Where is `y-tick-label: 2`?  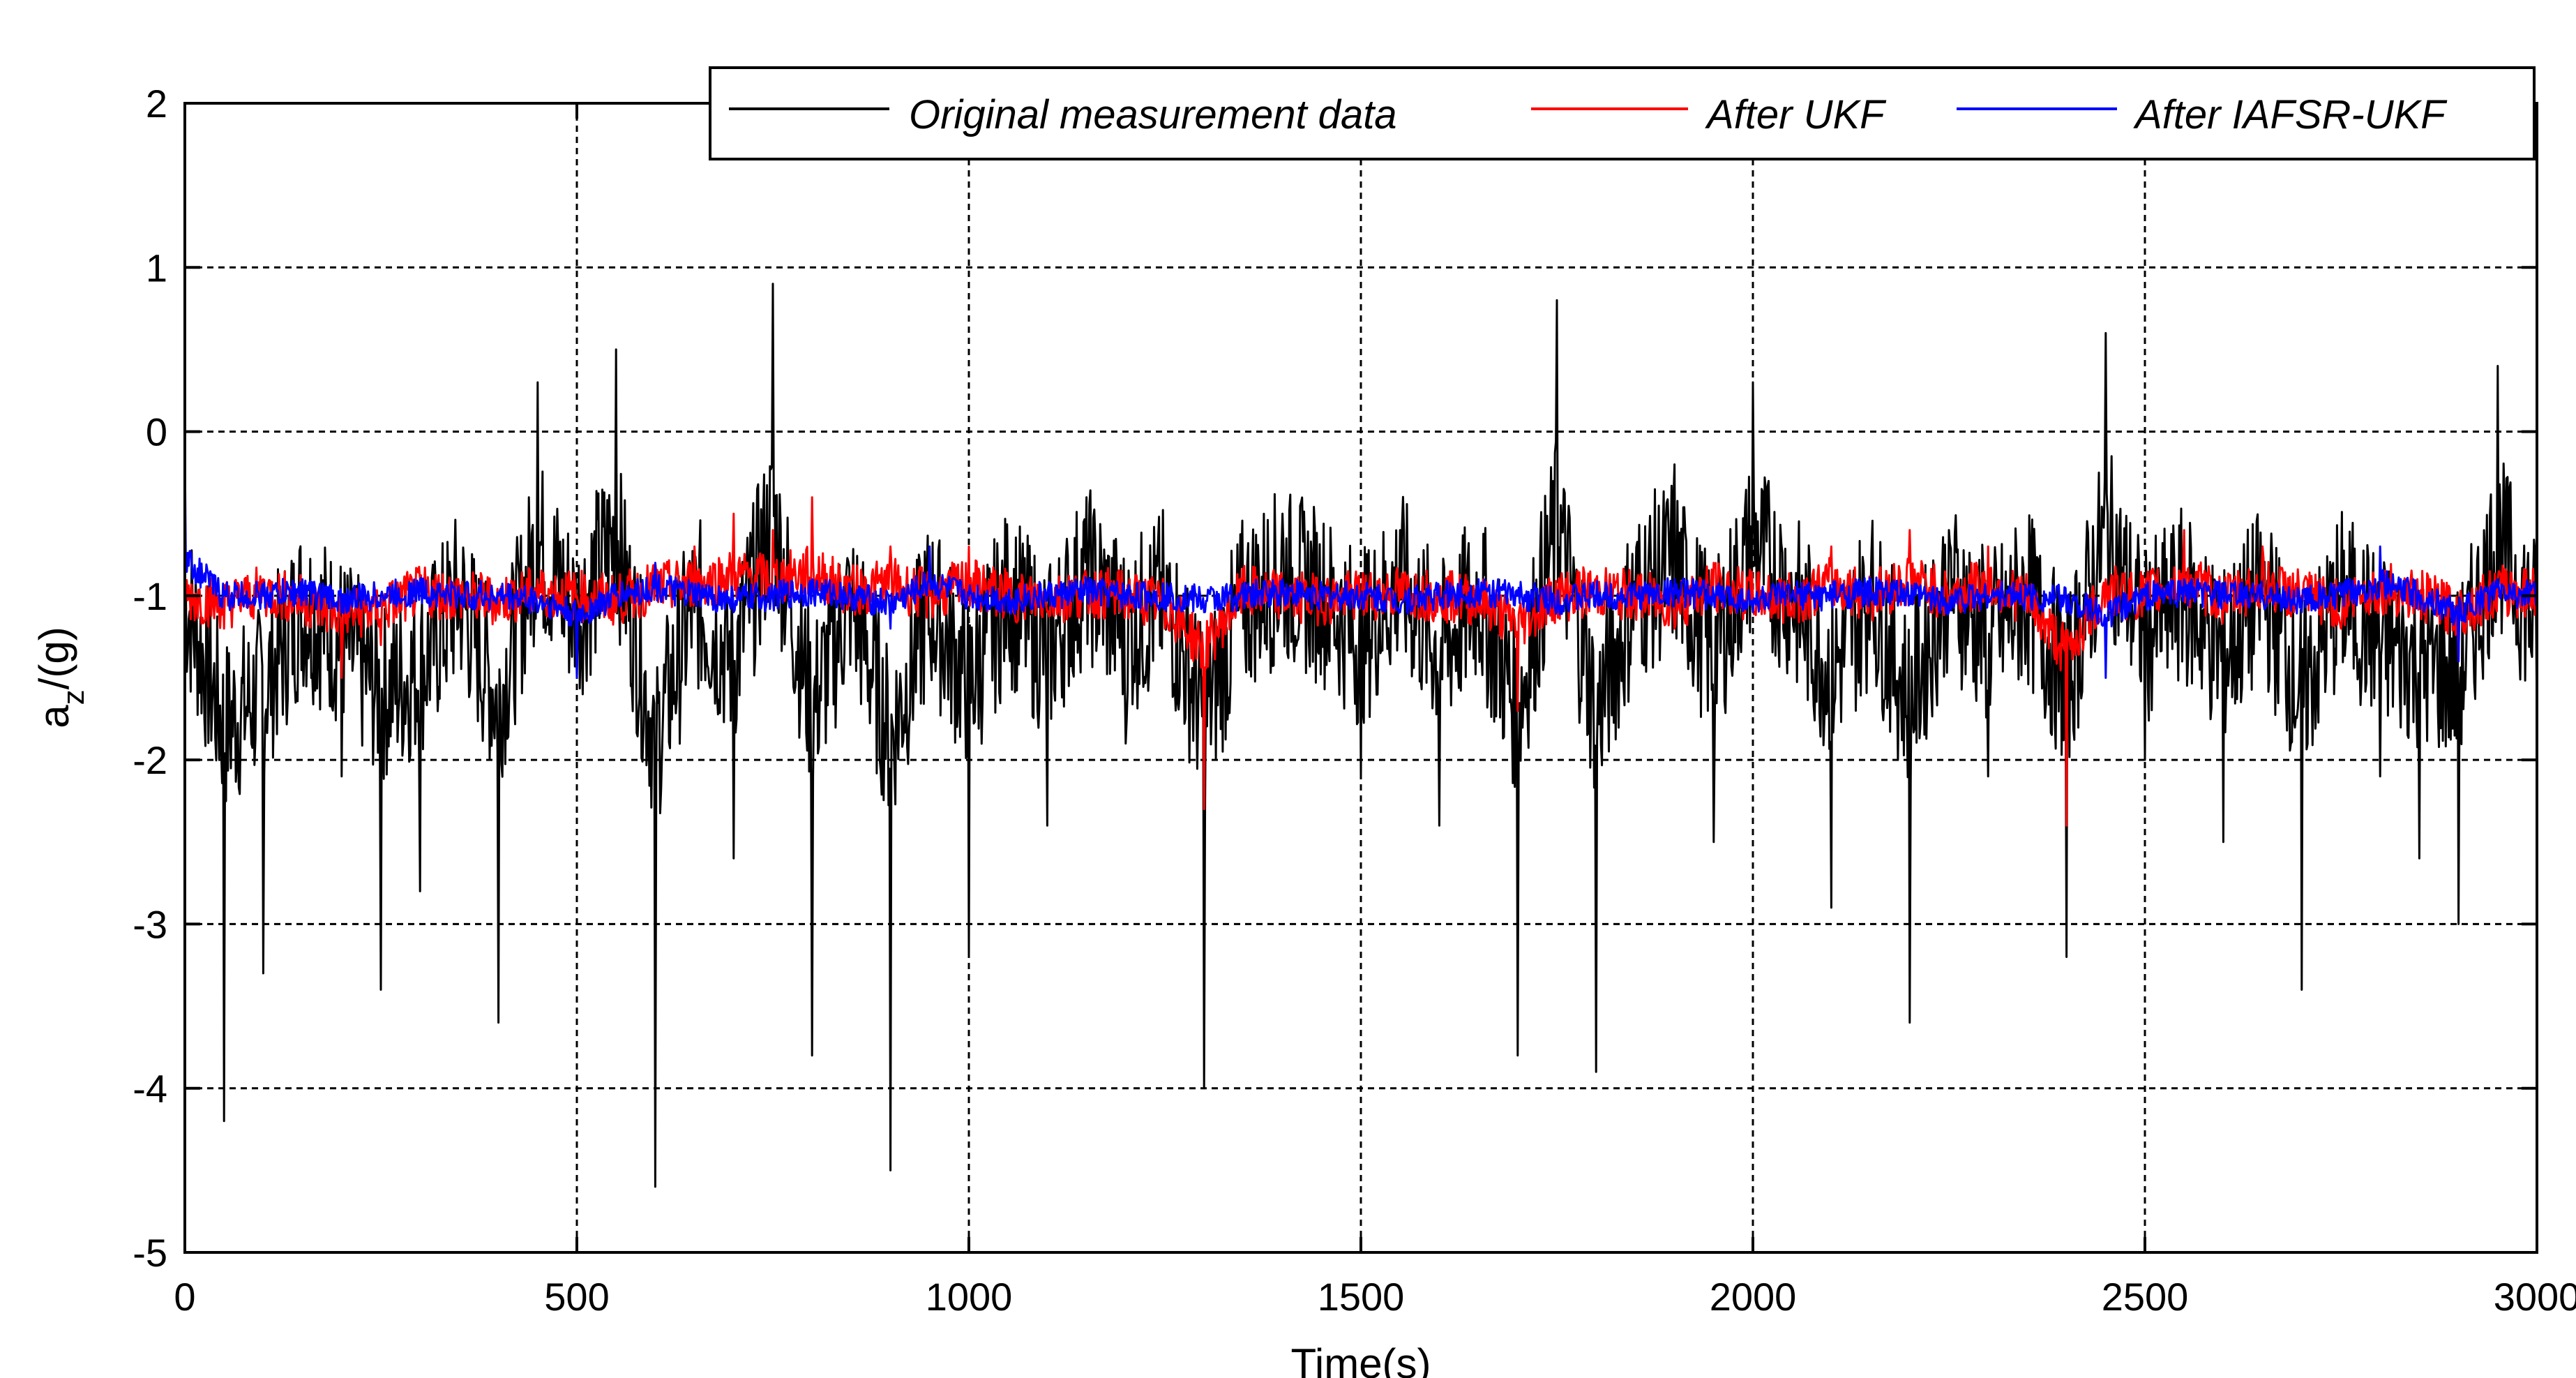 y-tick-label: 2 is located at coordinates (156, 104).